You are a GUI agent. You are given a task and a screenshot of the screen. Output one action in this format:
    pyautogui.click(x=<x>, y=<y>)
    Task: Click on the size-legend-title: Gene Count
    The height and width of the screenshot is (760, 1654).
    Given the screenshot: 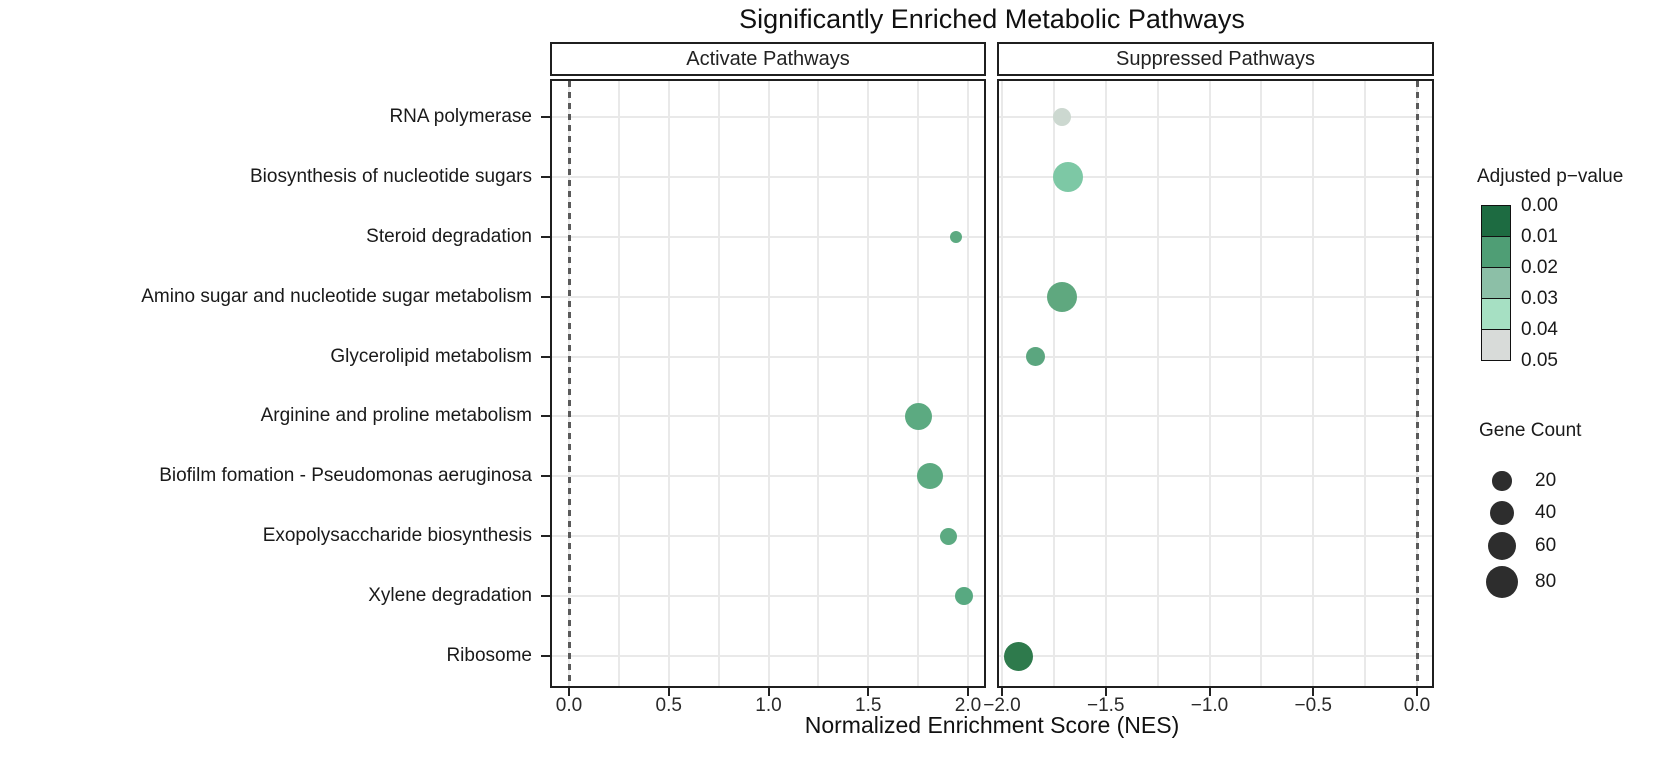 What is the action you would take?
    pyautogui.click(x=1530, y=430)
    